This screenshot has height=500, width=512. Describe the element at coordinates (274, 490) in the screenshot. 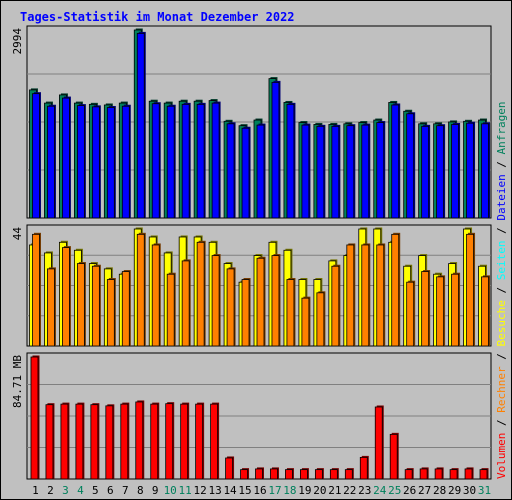

I see `day-label: 17` at that location.